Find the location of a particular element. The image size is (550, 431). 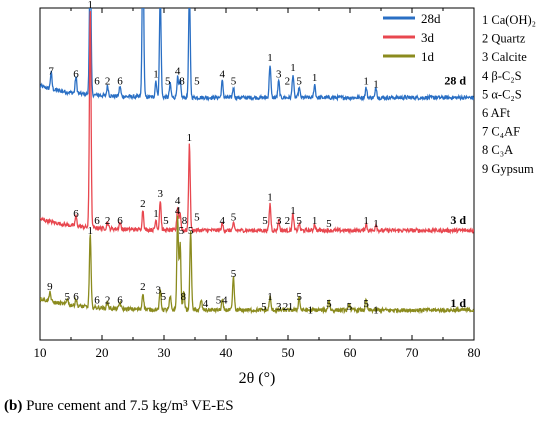

caption-label: (b) is located at coordinates (13, 406).